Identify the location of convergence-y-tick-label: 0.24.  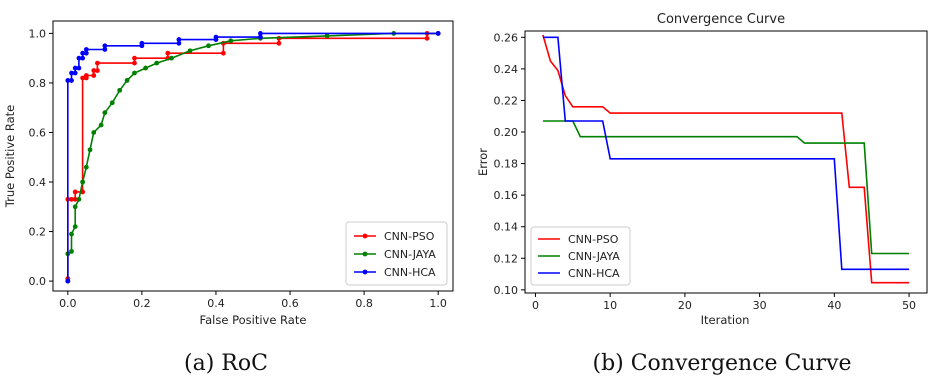
(506, 69).